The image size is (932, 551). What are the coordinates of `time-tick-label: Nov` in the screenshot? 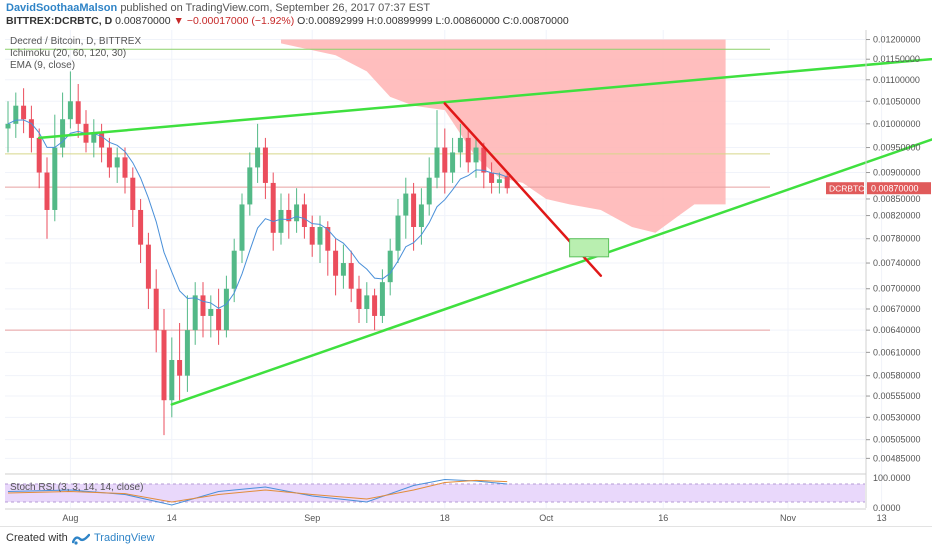 It's located at (788, 518).